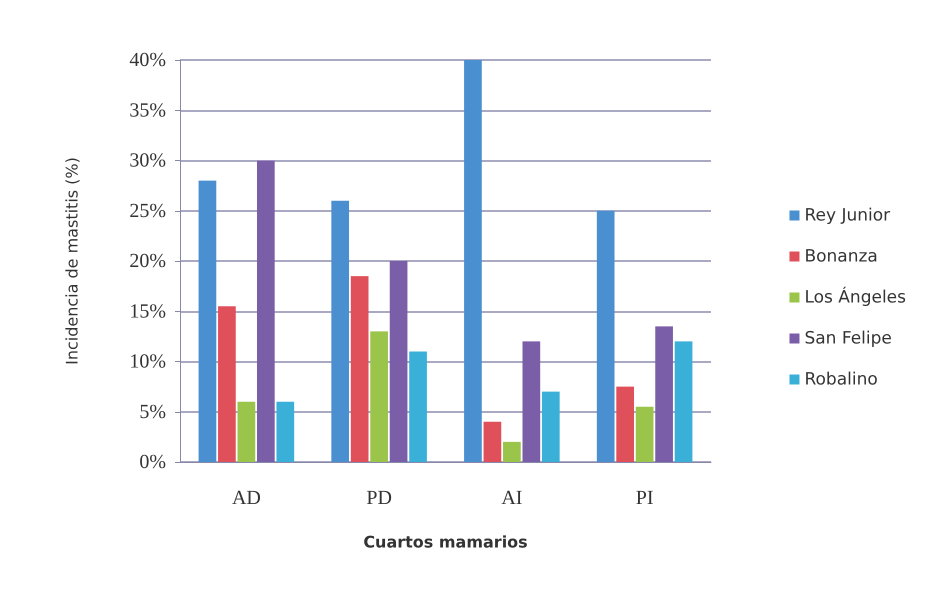 The width and height of the screenshot is (926, 595). I want to click on x-axis-title: Cuartos mamarios, so click(445, 542).